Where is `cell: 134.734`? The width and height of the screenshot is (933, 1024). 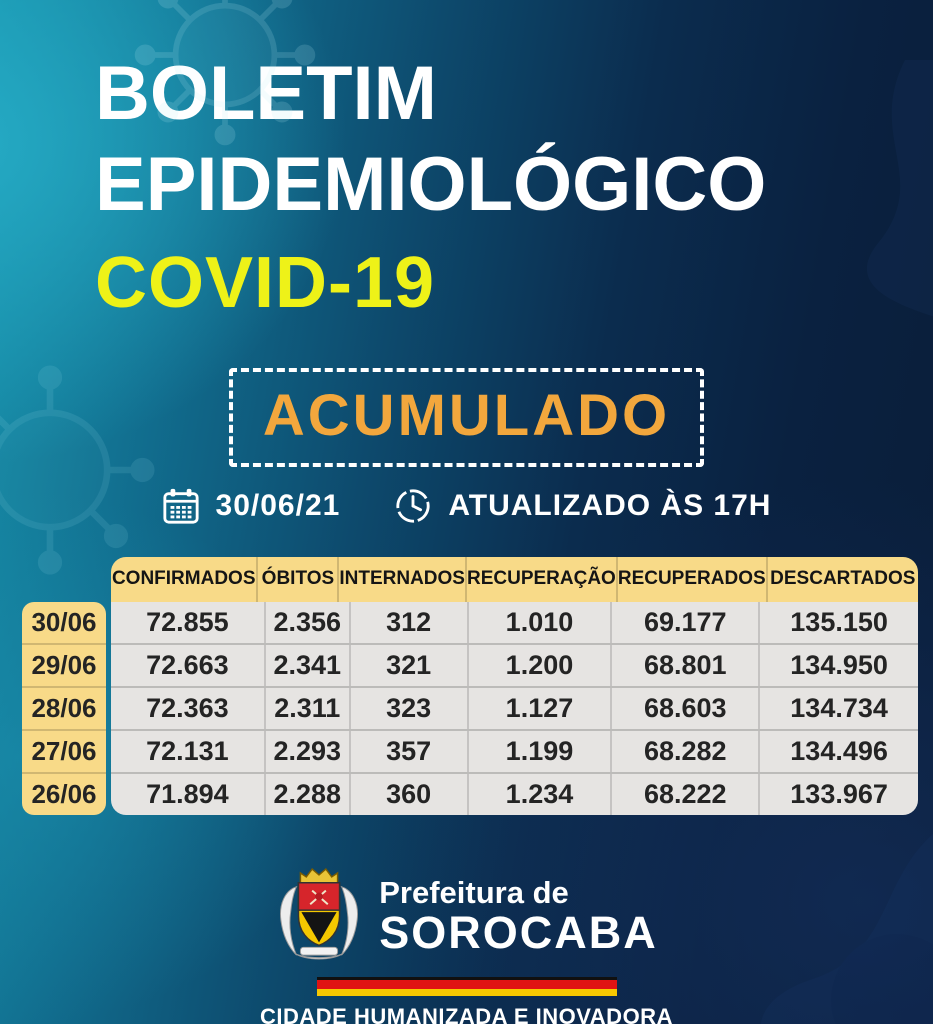 cell: 134.734 is located at coordinates (839, 707).